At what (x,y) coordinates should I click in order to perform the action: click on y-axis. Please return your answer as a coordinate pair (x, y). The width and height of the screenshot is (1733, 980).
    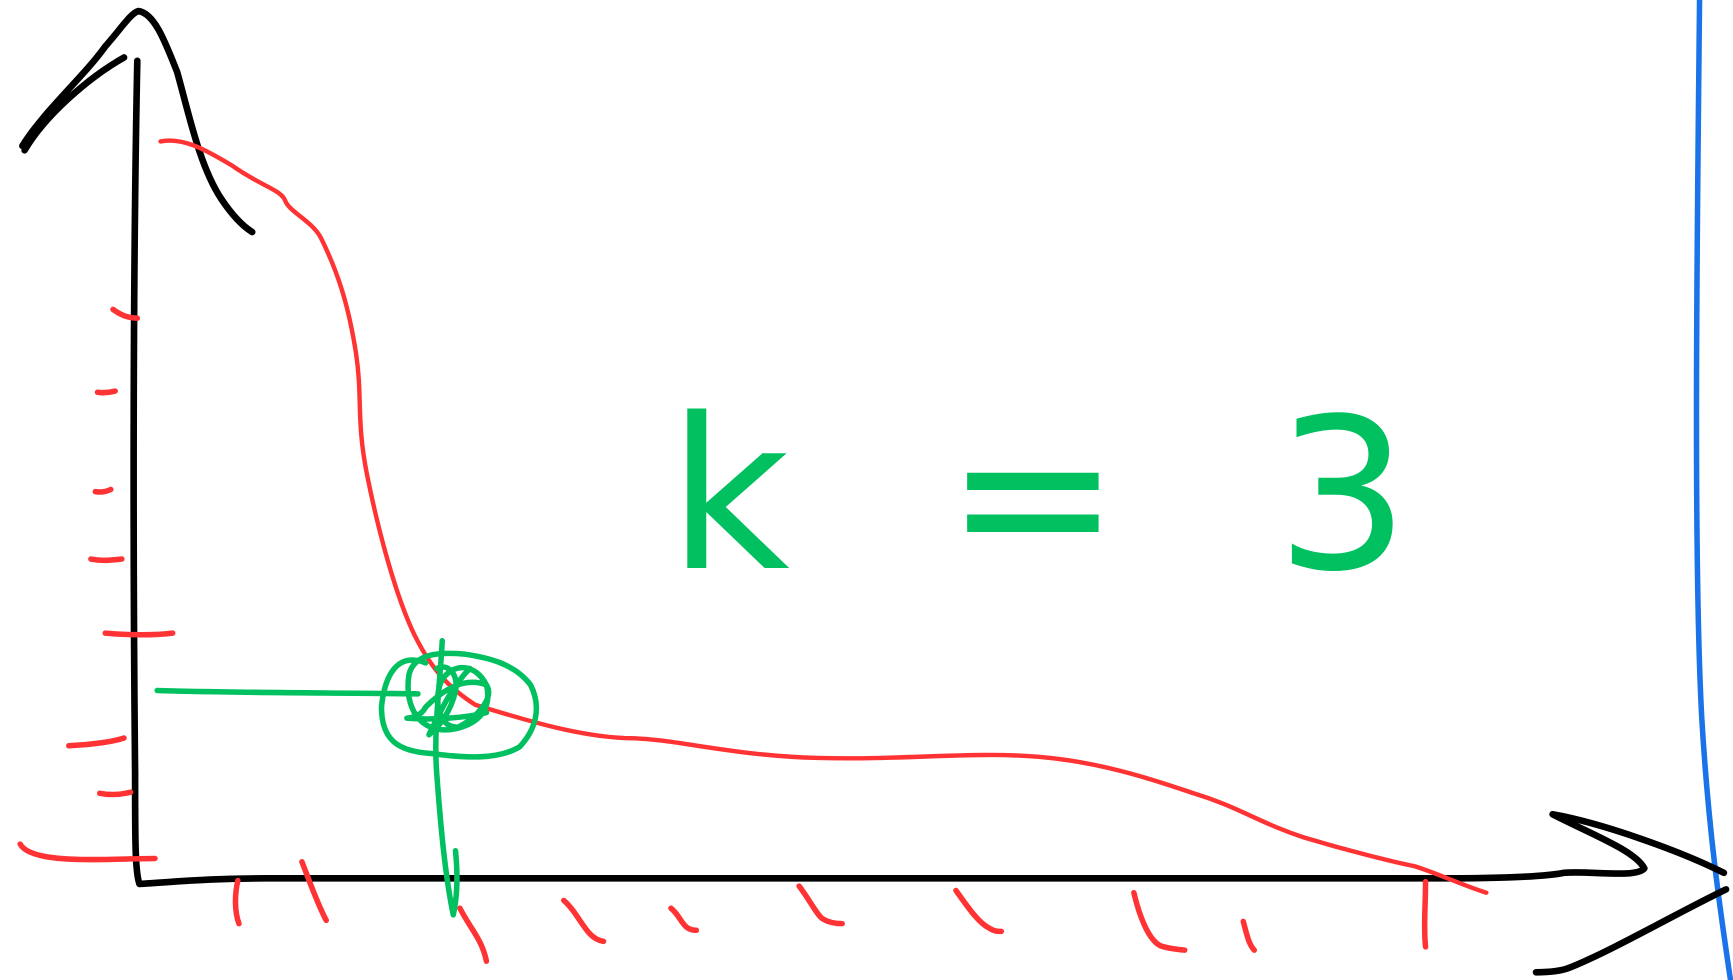
    Looking at the image, I should click on (136, 472).